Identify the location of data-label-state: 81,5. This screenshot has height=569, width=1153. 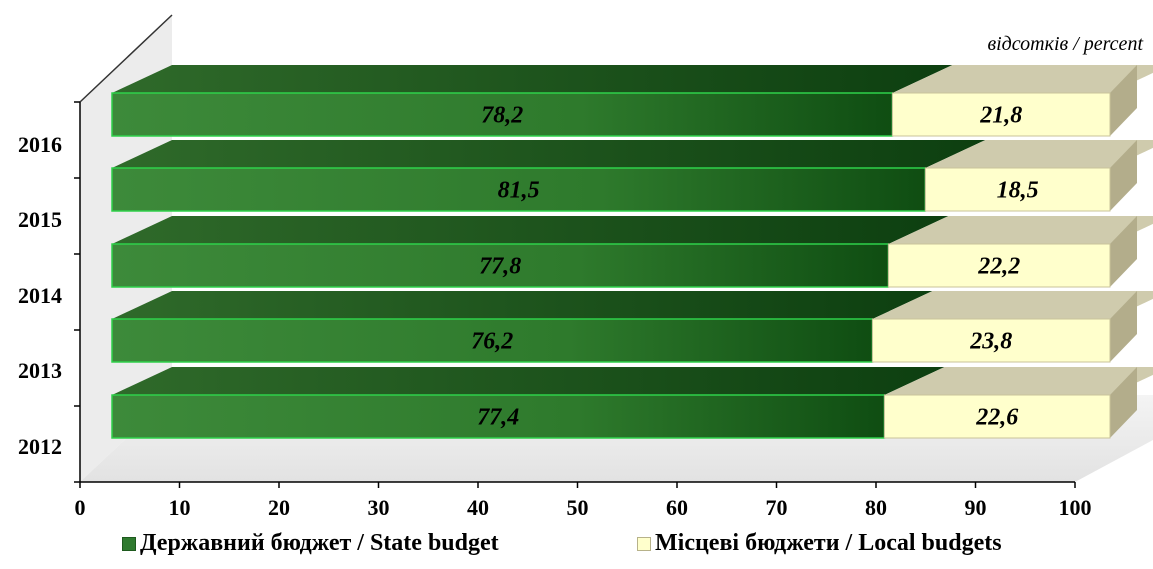
(519, 191).